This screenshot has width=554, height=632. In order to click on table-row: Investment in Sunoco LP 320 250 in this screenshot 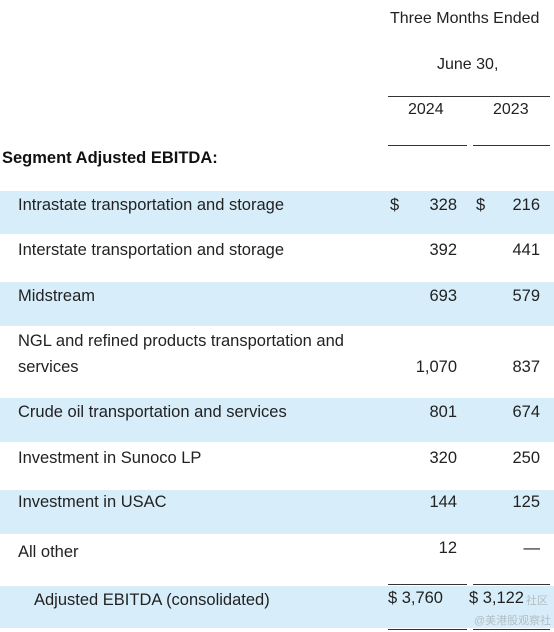, I will do `click(277, 466)`.